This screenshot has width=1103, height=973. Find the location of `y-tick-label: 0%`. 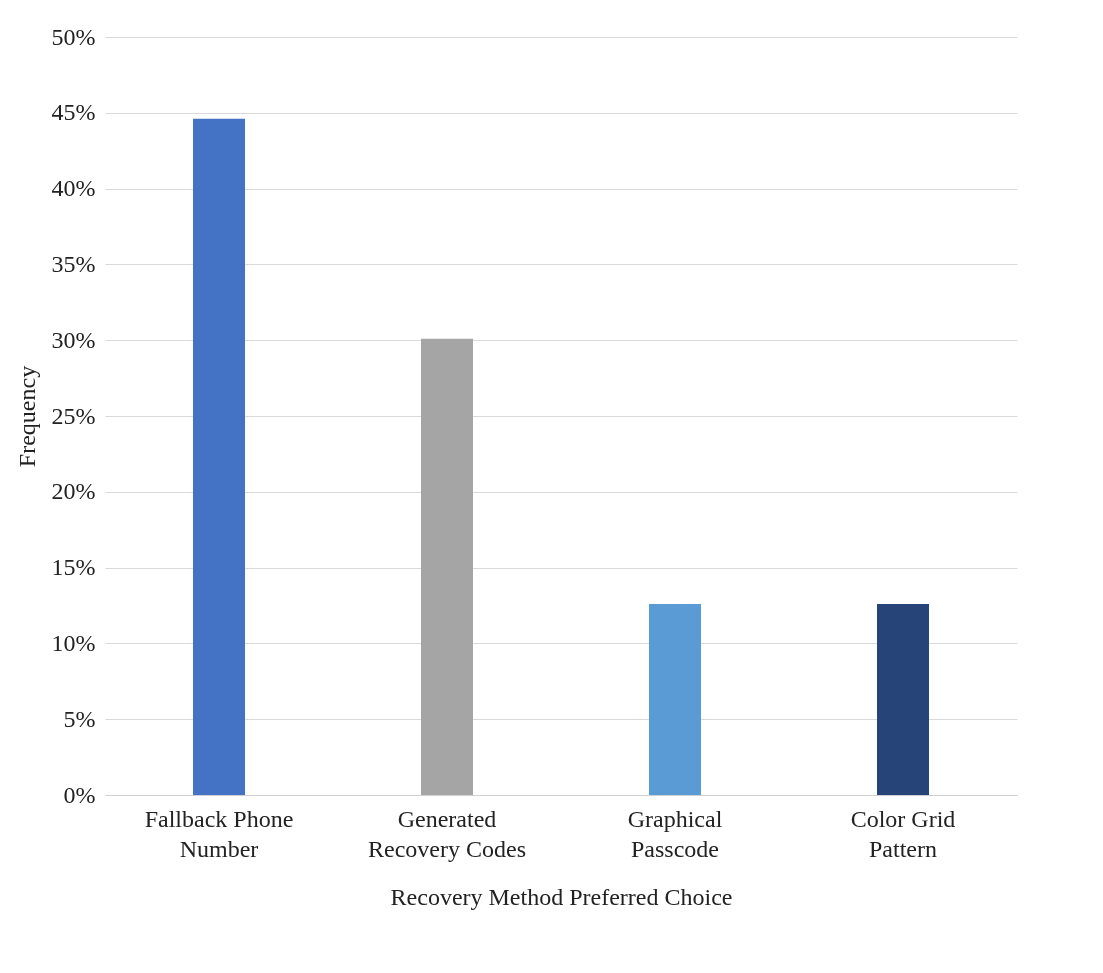

y-tick-label: 0% is located at coordinates (79, 794).